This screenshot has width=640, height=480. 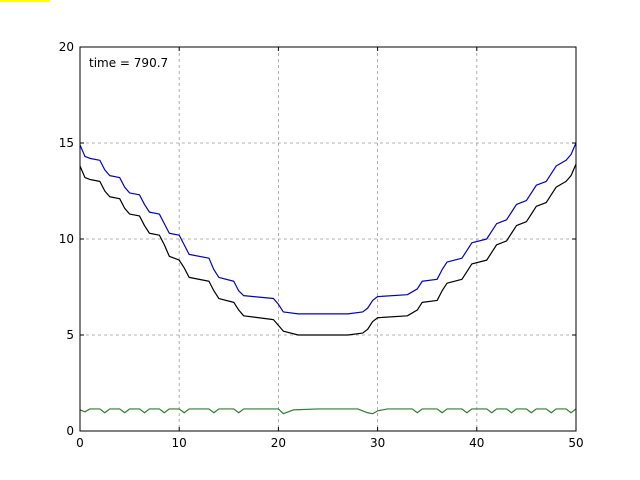 What do you see at coordinates (476, 443) in the screenshot?
I see `x-tick-label: 40` at bounding box center [476, 443].